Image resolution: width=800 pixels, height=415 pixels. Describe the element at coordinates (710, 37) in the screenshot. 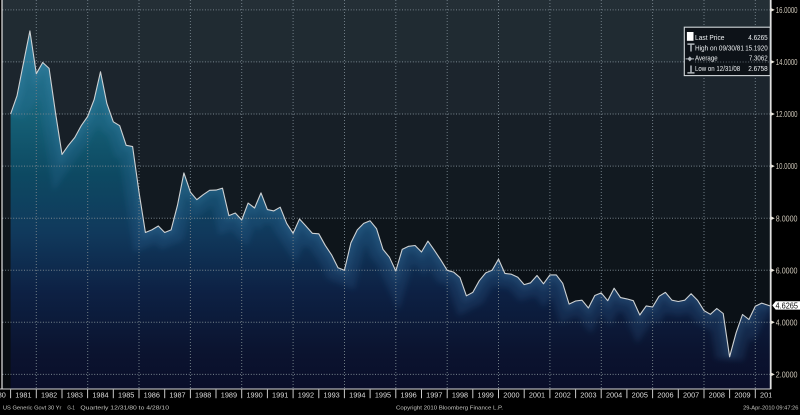

I see `svg-text: Last Price` at that location.